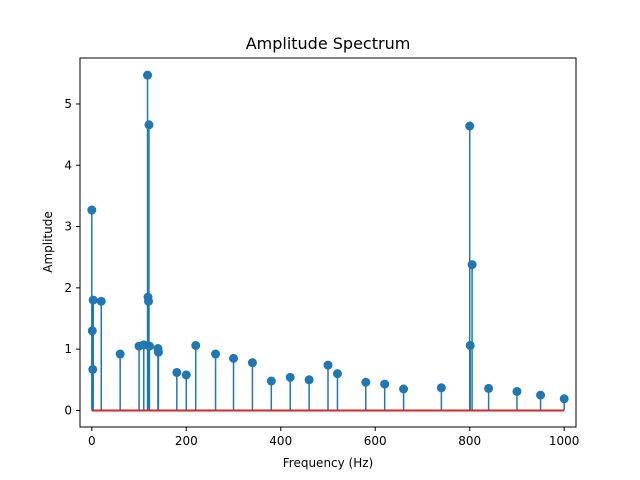 This screenshot has height=480, width=640. What do you see at coordinates (48, 242) in the screenshot?
I see `y-axis-label: Amplitude` at bounding box center [48, 242].